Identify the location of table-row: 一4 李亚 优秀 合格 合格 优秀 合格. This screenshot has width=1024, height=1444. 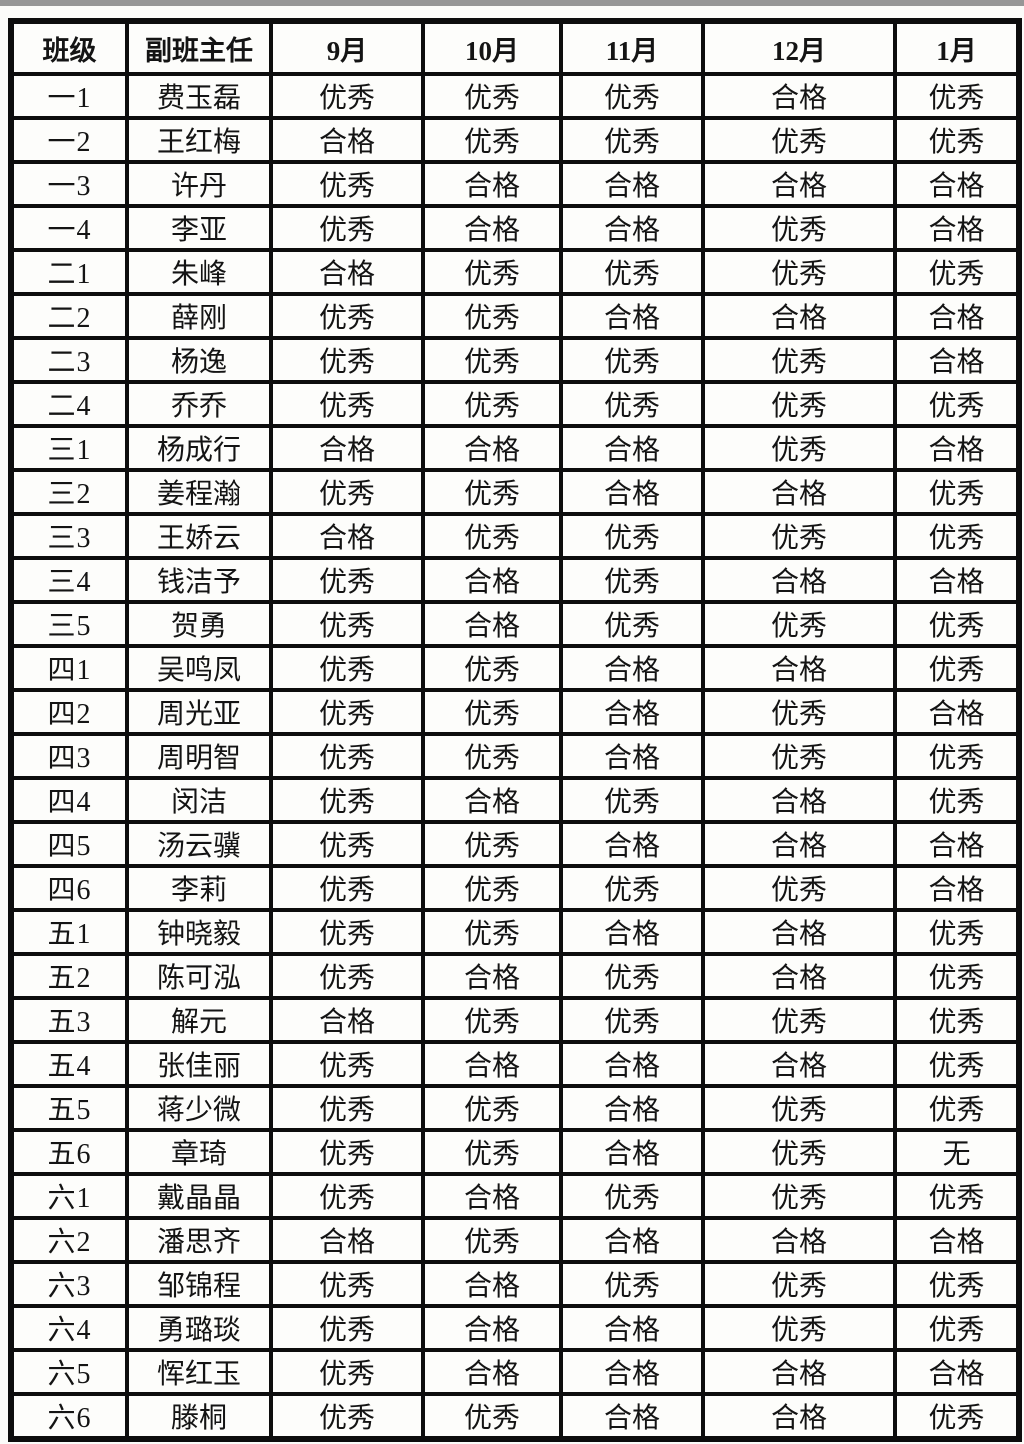
(515, 228).